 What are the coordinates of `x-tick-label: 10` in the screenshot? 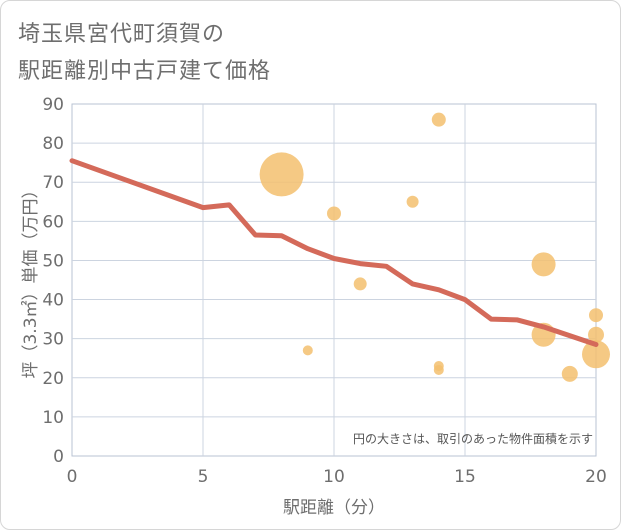 It's located at (334, 477).